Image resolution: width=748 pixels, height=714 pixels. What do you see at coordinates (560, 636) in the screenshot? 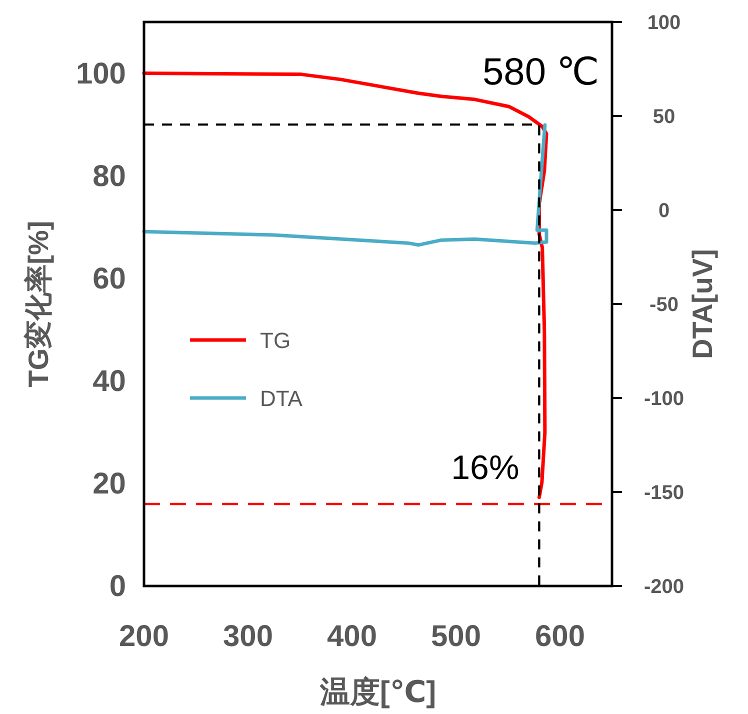
I see `x-tick-label: 600` at bounding box center [560, 636].